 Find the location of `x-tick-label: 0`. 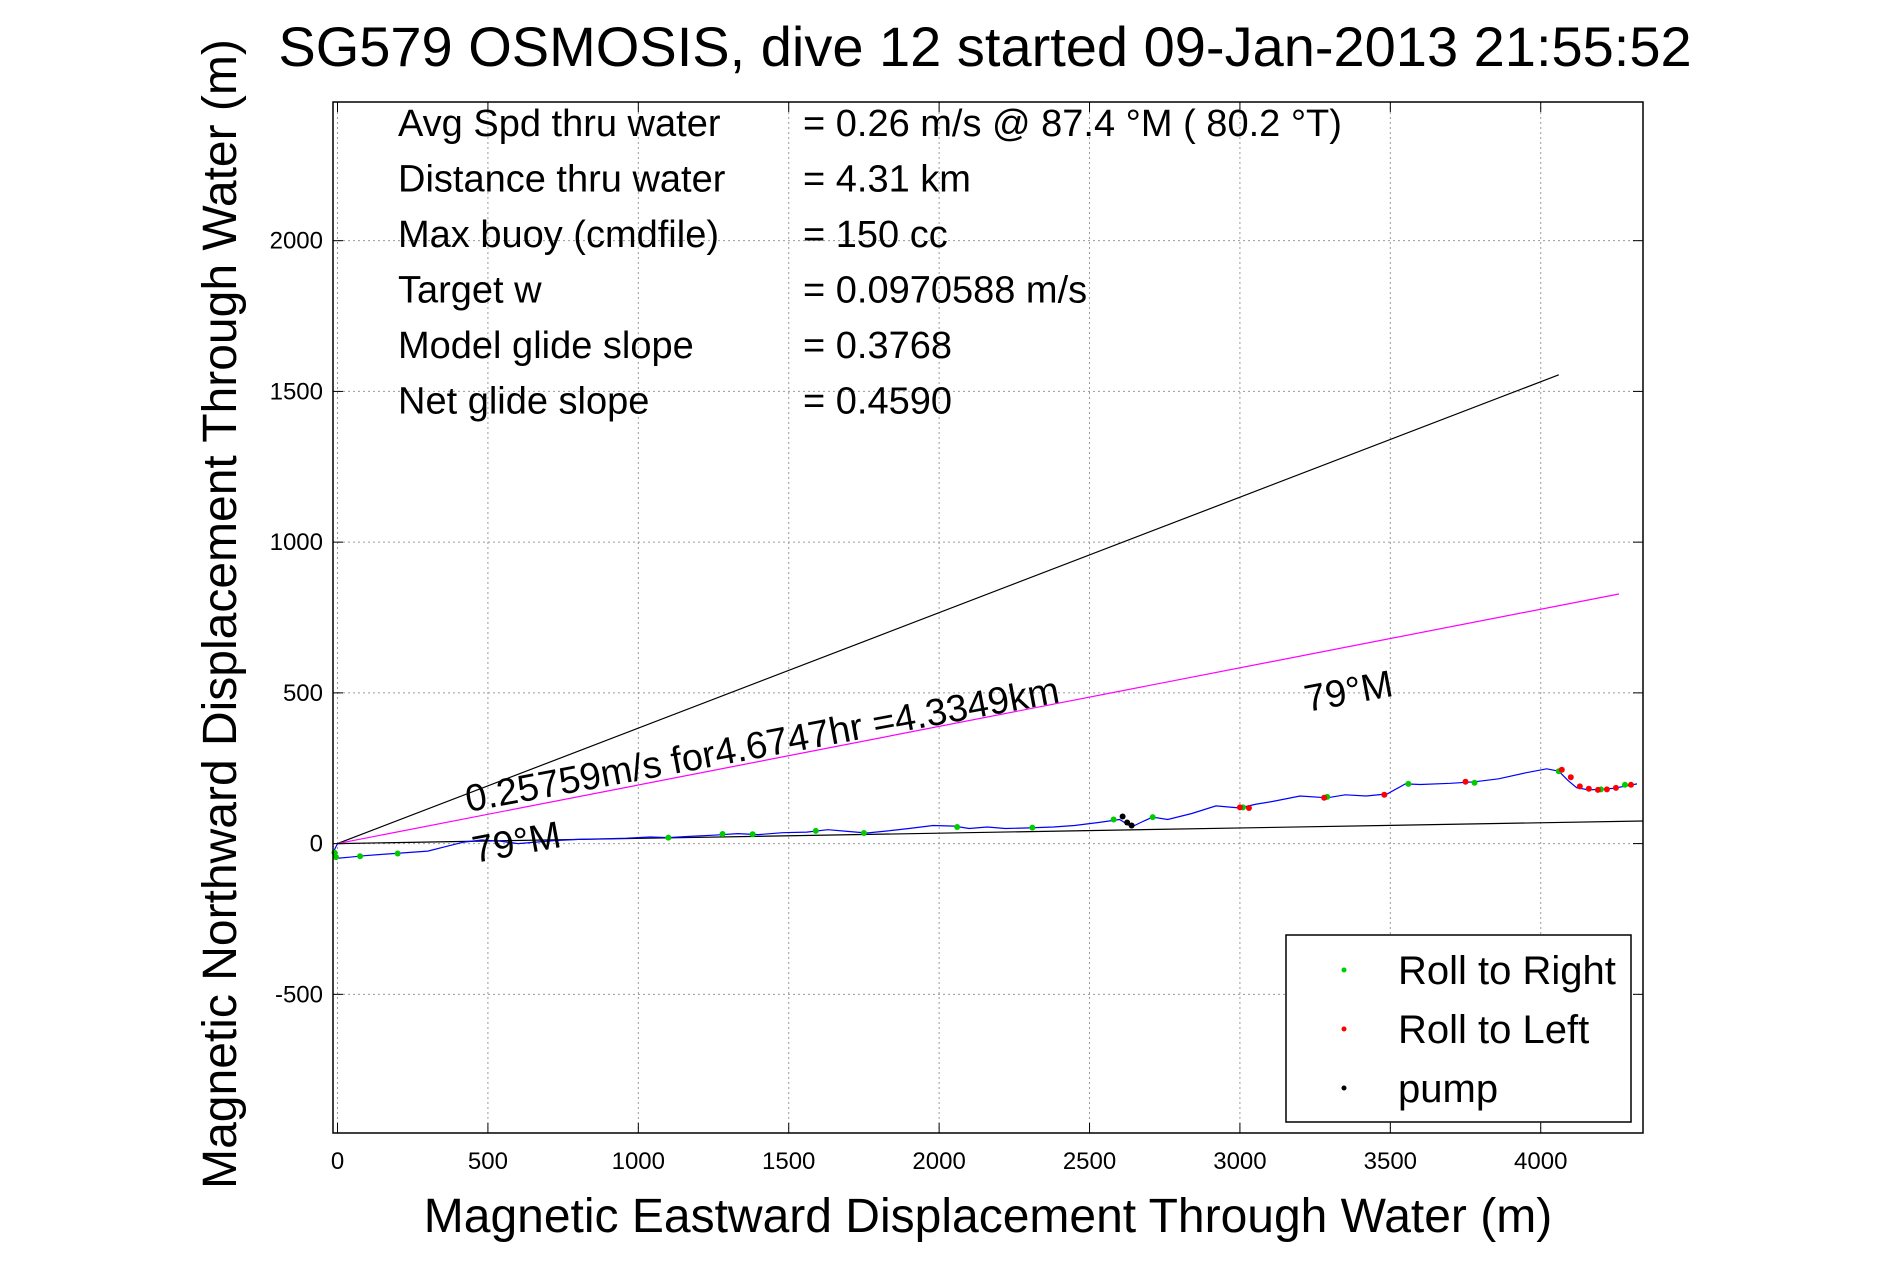

x-tick-label: 0 is located at coordinates (337, 1161).